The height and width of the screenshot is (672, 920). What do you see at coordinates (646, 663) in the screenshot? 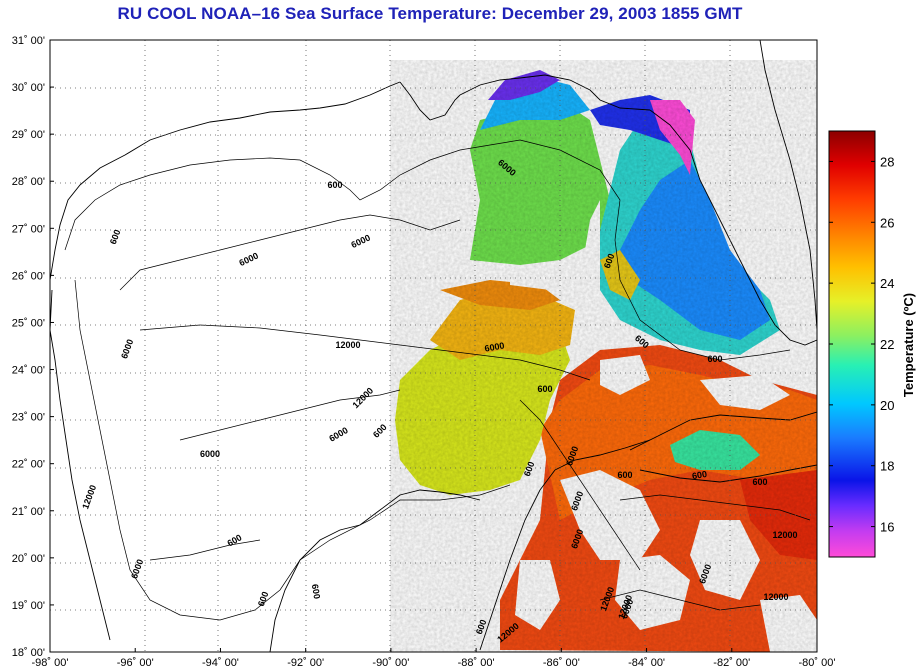
I see `longitude-label: -84˚ 00'` at bounding box center [646, 663].